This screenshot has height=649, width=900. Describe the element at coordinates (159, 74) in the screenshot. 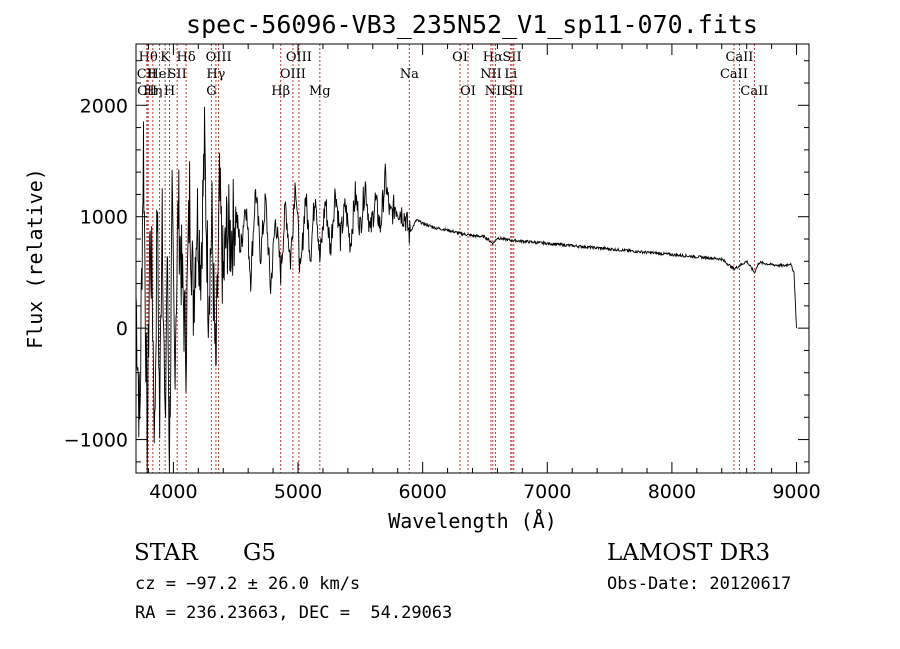

I see `line-marker-label: HeI` at that location.